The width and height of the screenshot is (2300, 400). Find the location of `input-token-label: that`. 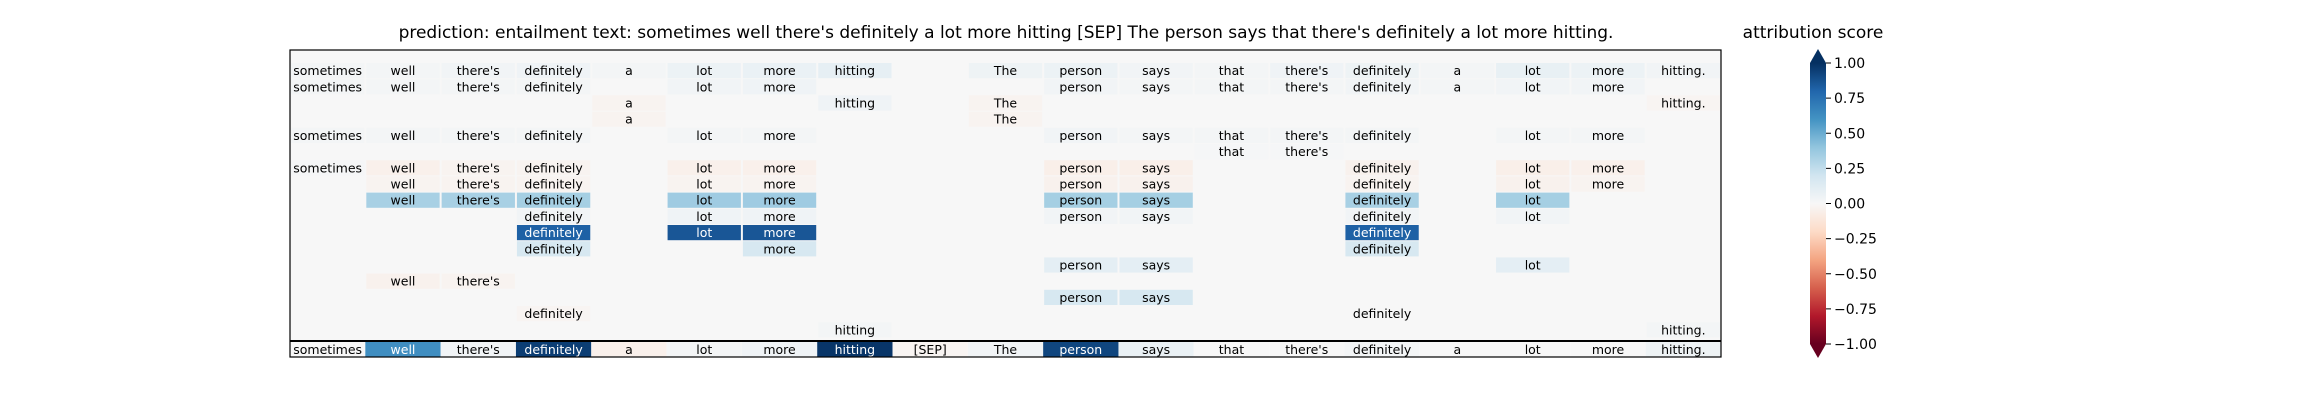

input-token-label: that is located at coordinates (1231, 349).